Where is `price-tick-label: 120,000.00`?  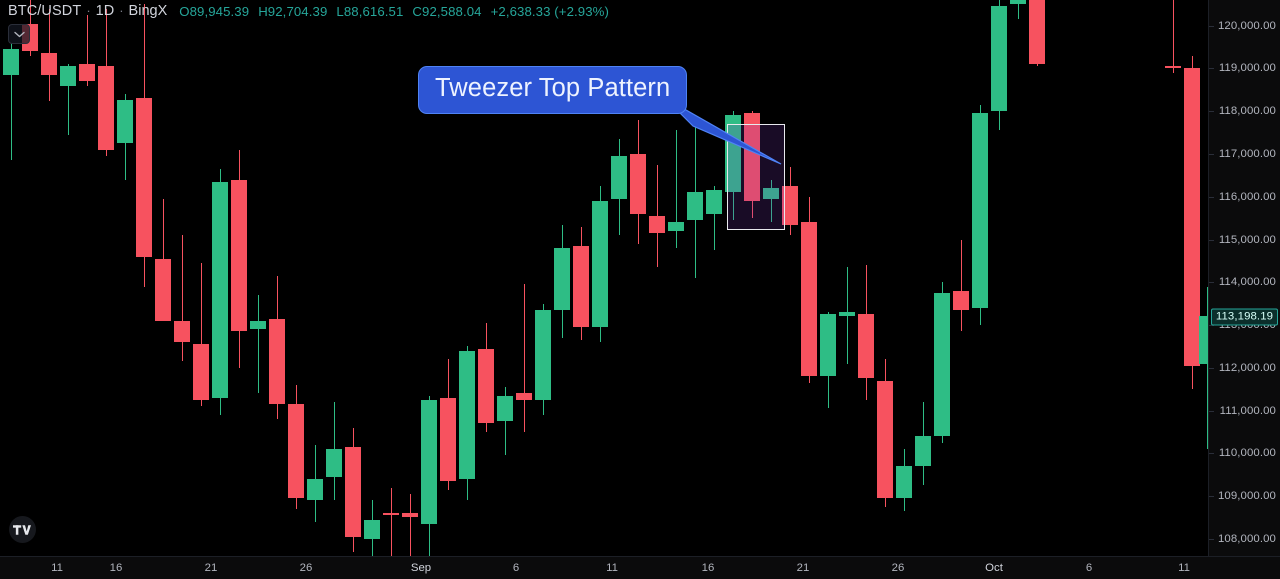
price-tick-label: 120,000.00 is located at coordinates (1246, 25).